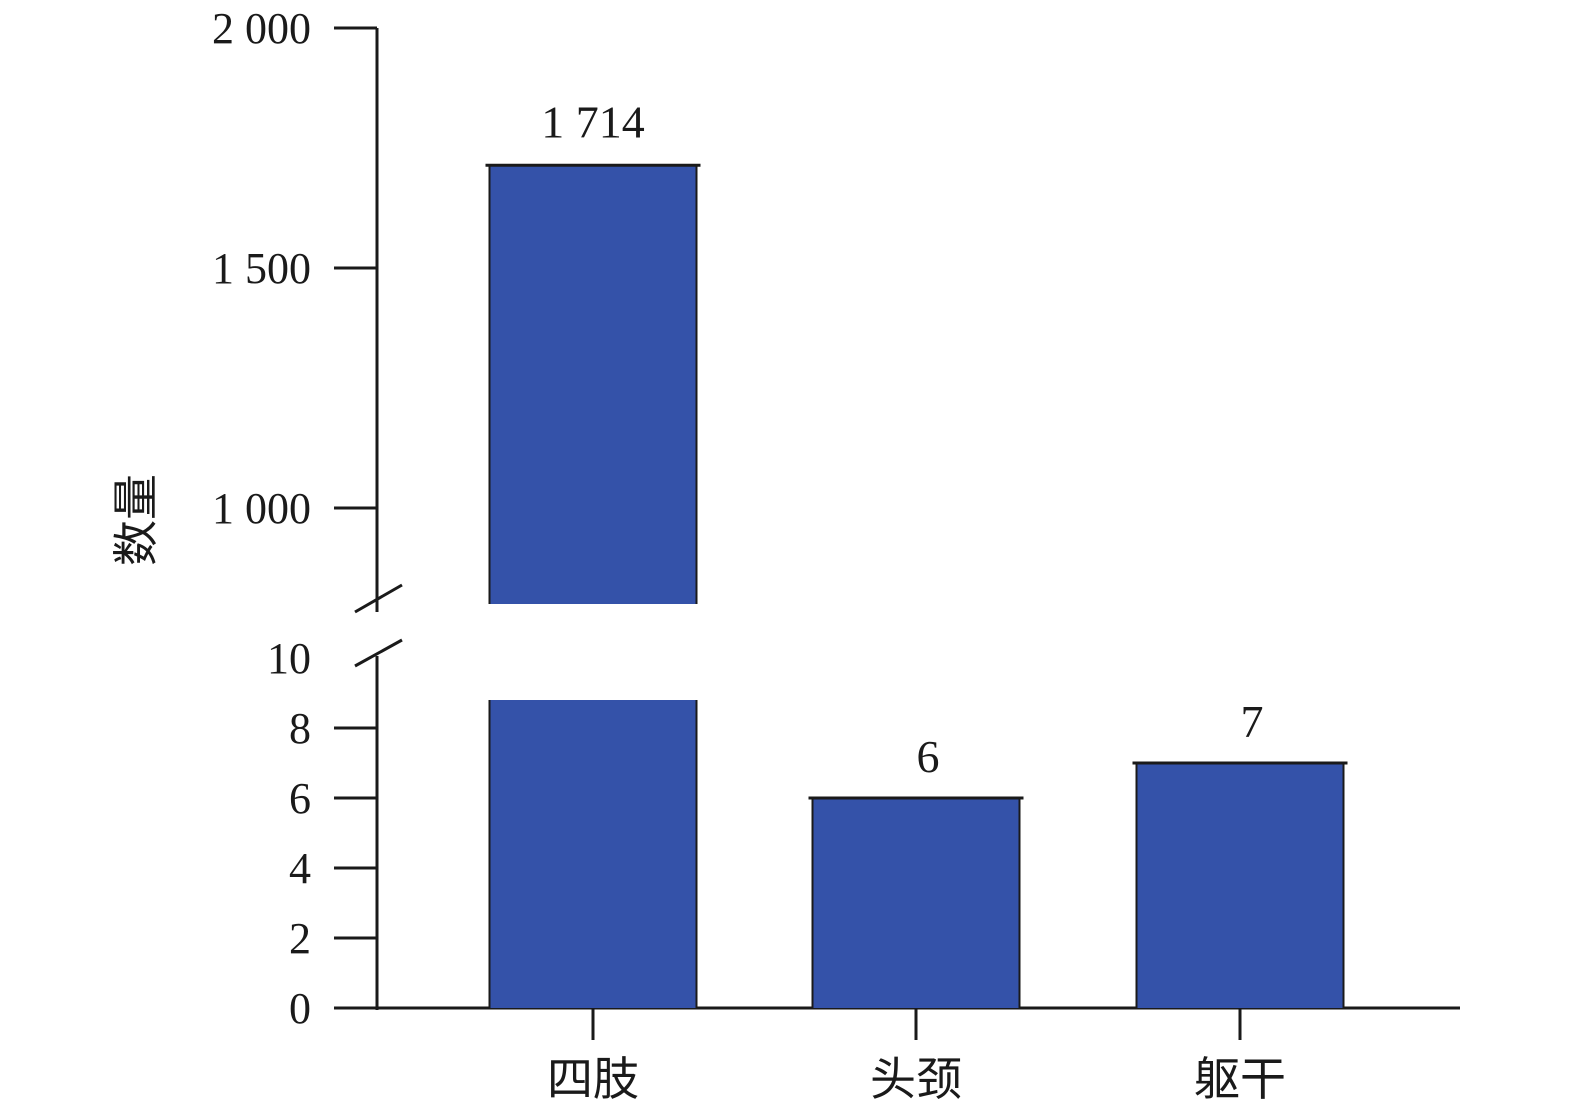 The height and width of the screenshot is (1117, 1575). What do you see at coordinates (593, 854) in the screenshot?
I see `bar-0-lower` at bounding box center [593, 854].